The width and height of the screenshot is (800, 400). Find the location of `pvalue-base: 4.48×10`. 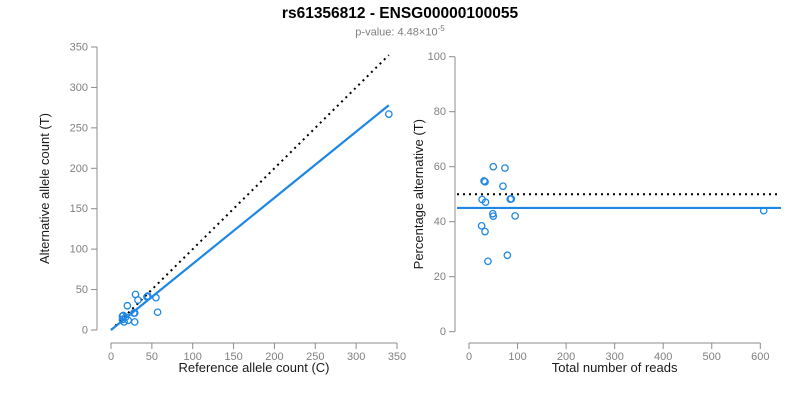

pvalue-base: 4.48×10 is located at coordinates (417, 32).